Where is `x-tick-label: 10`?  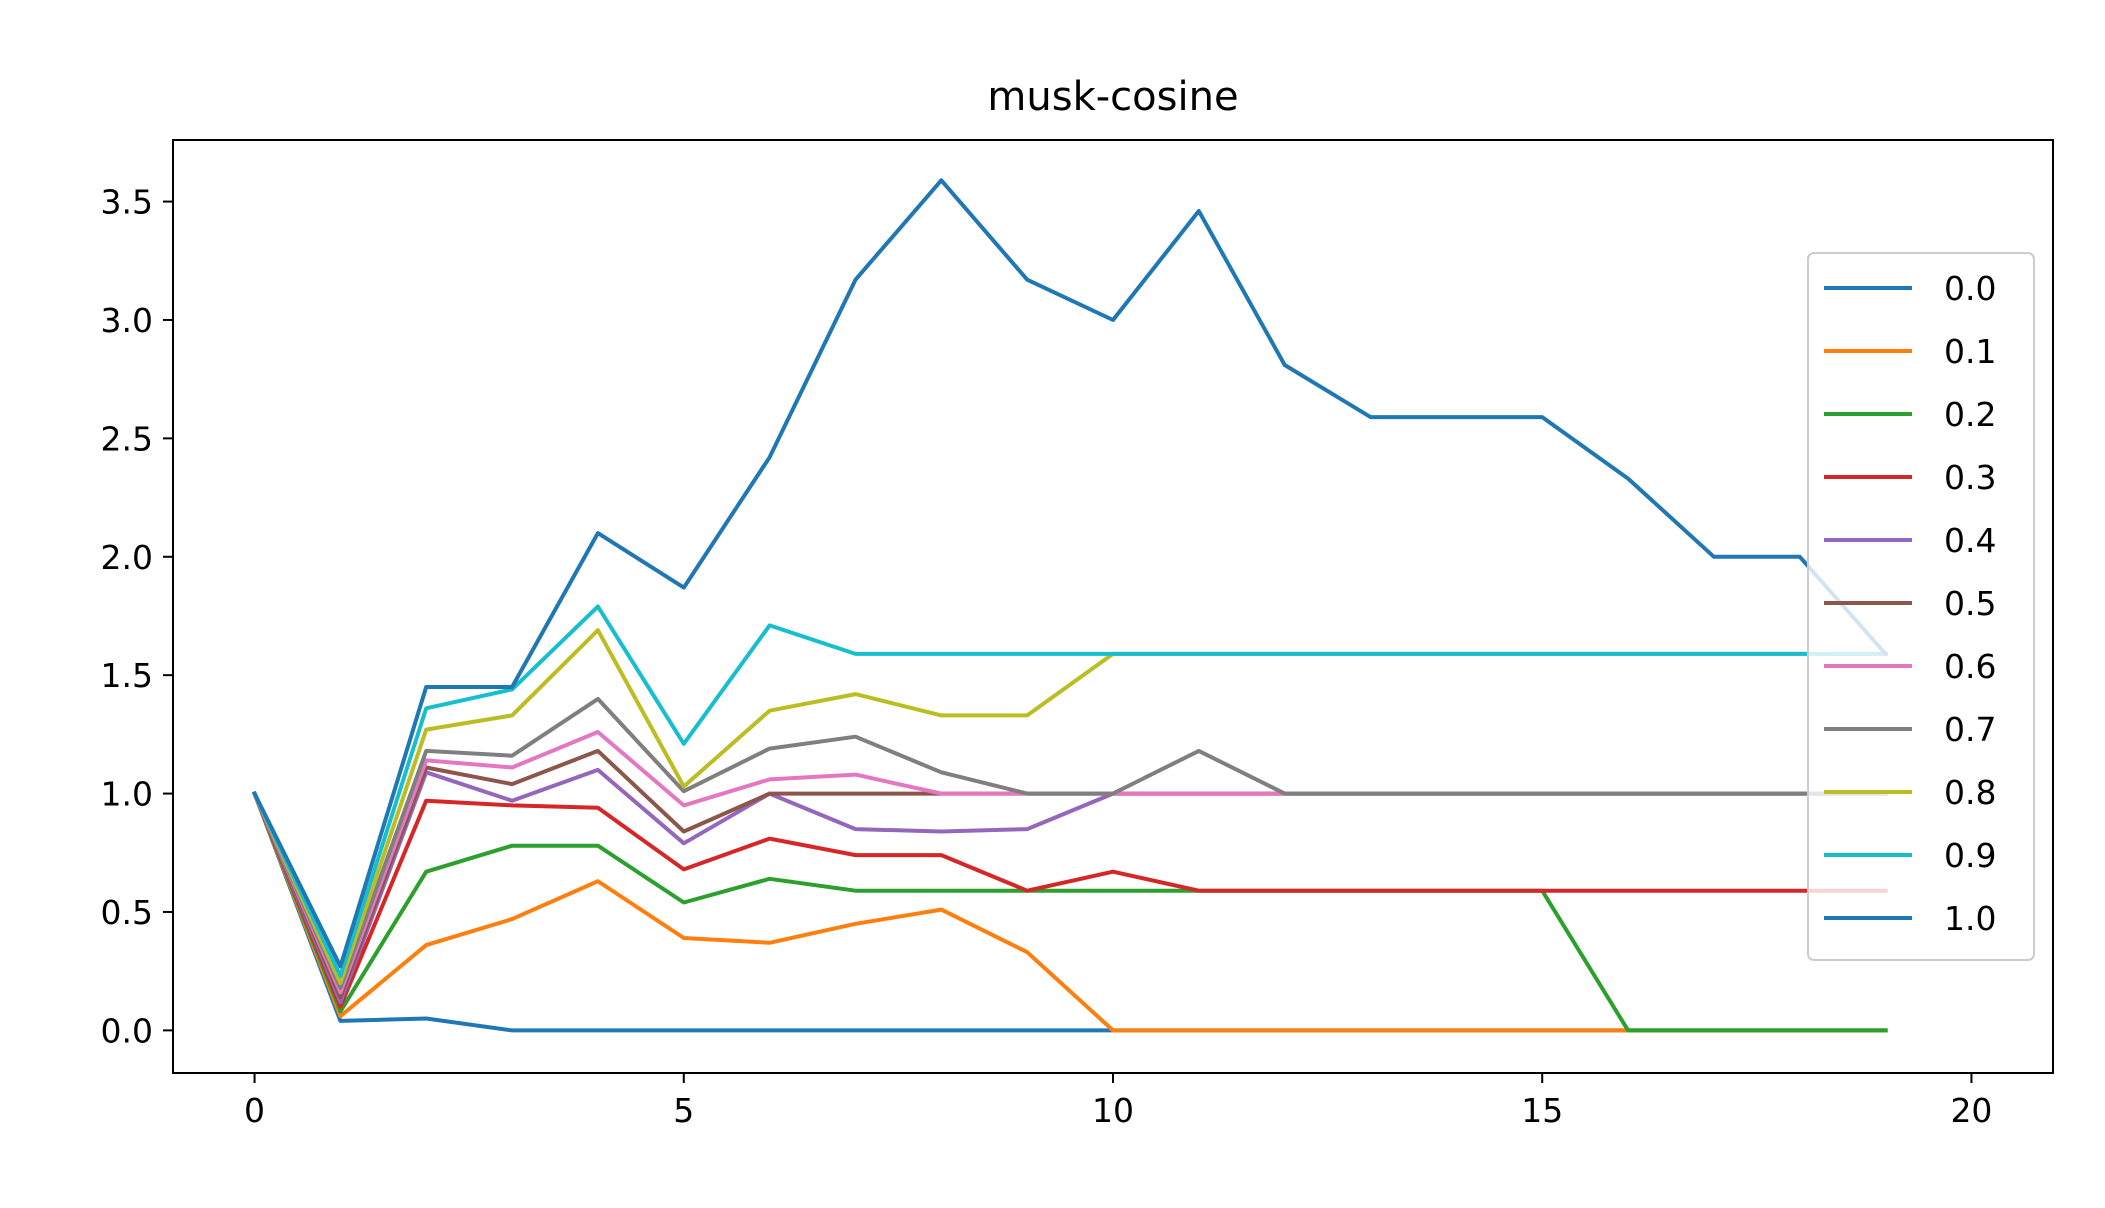
x-tick-label: 10 is located at coordinates (1113, 1110).